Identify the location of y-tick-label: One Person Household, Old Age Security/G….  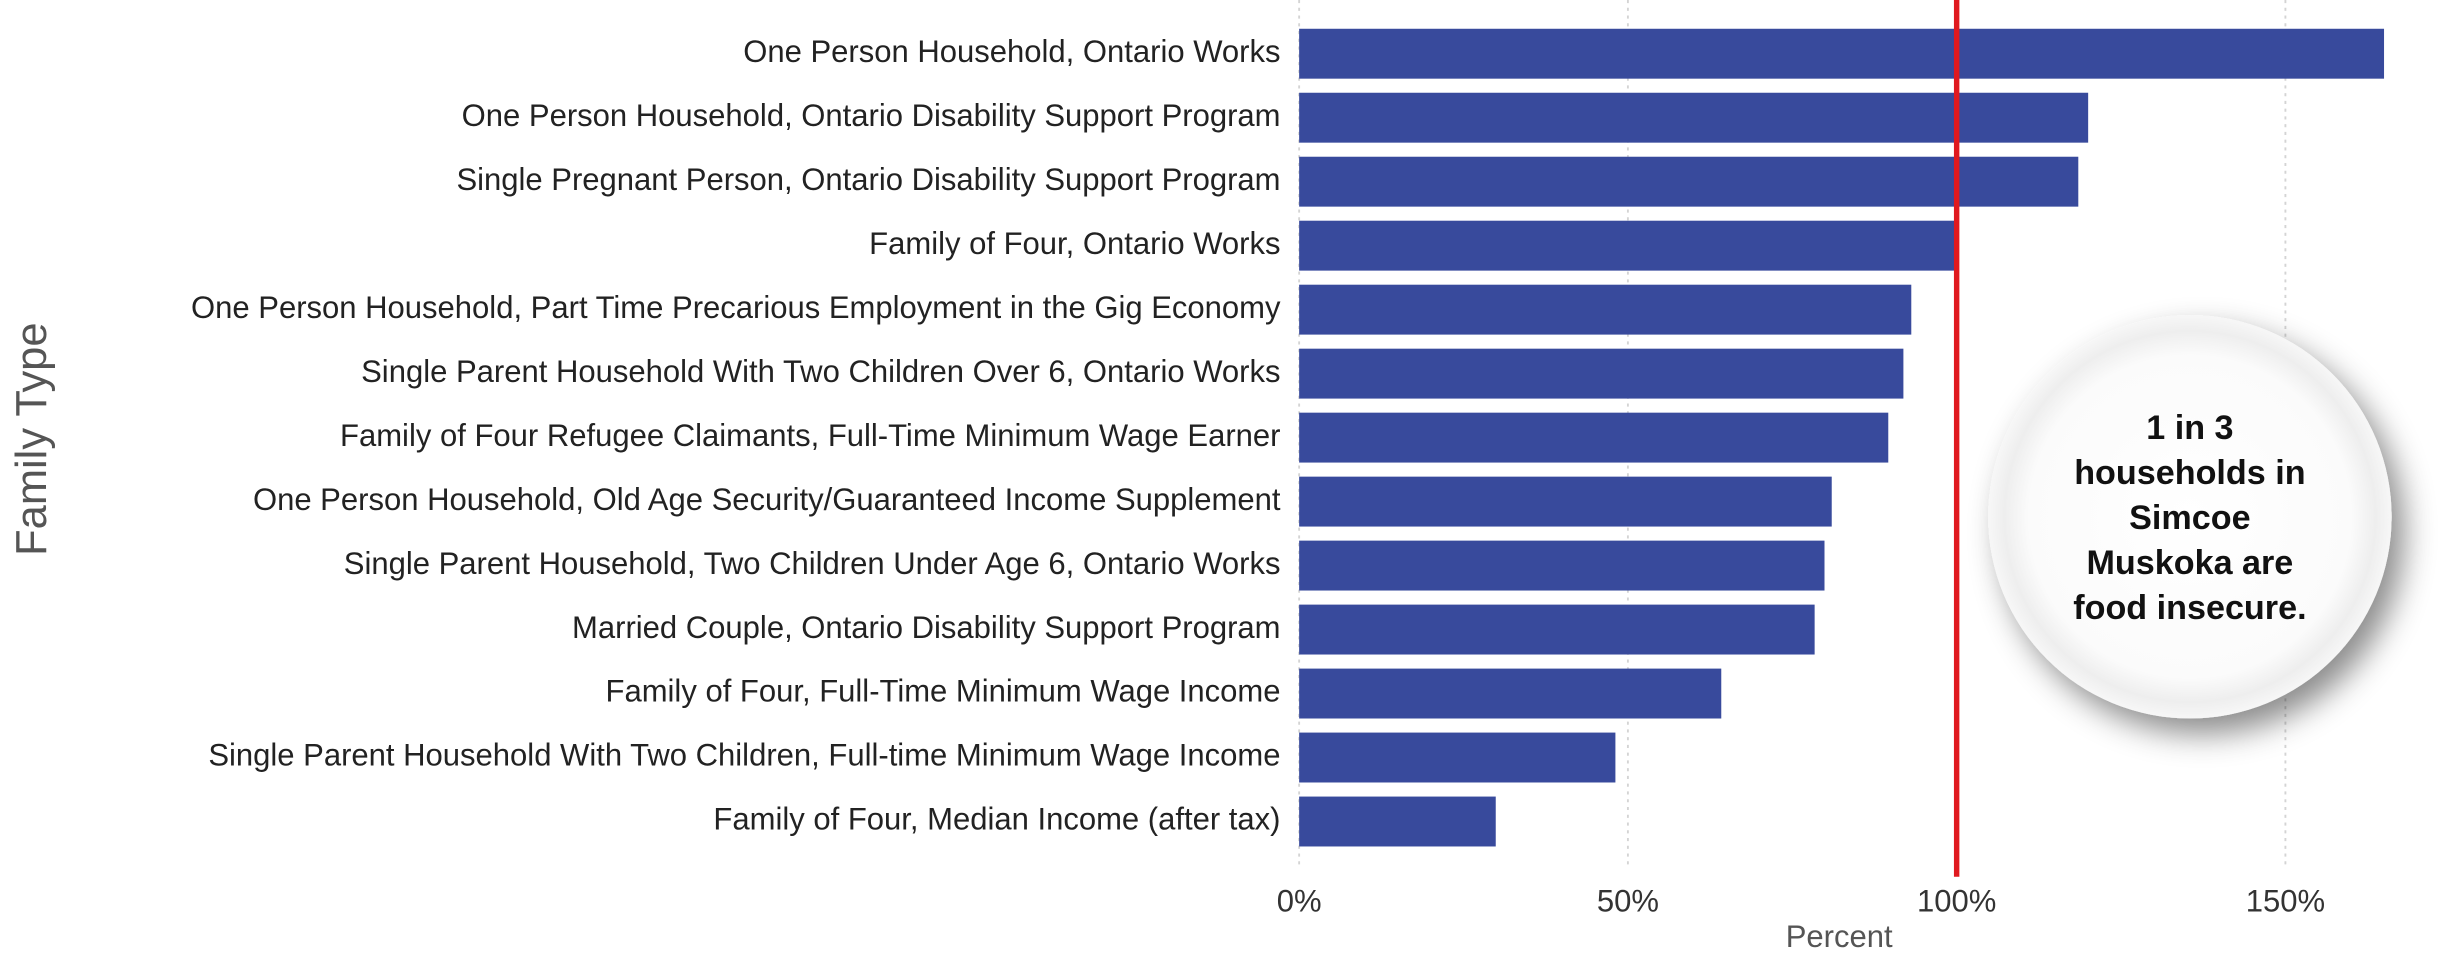
(767, 499).